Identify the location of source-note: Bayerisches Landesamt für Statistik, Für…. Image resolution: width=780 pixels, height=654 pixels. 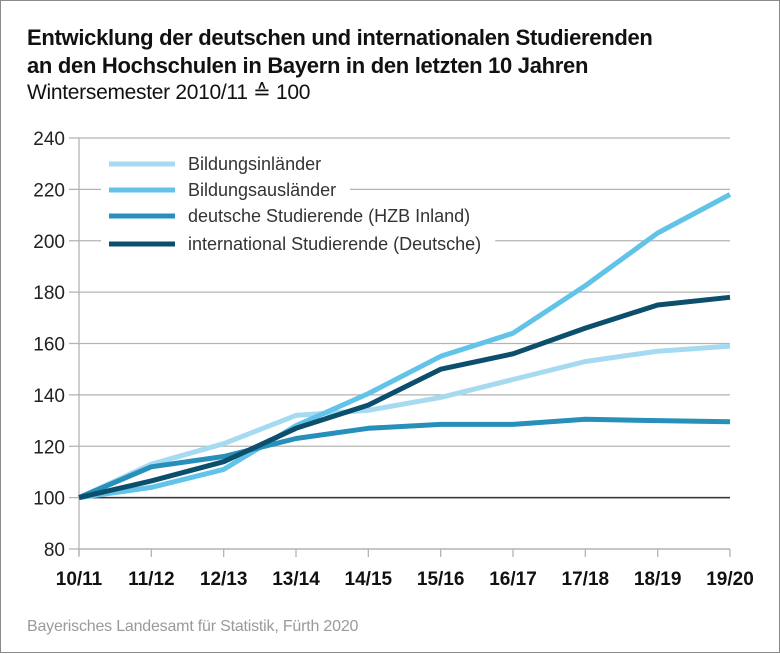
(192, 627).